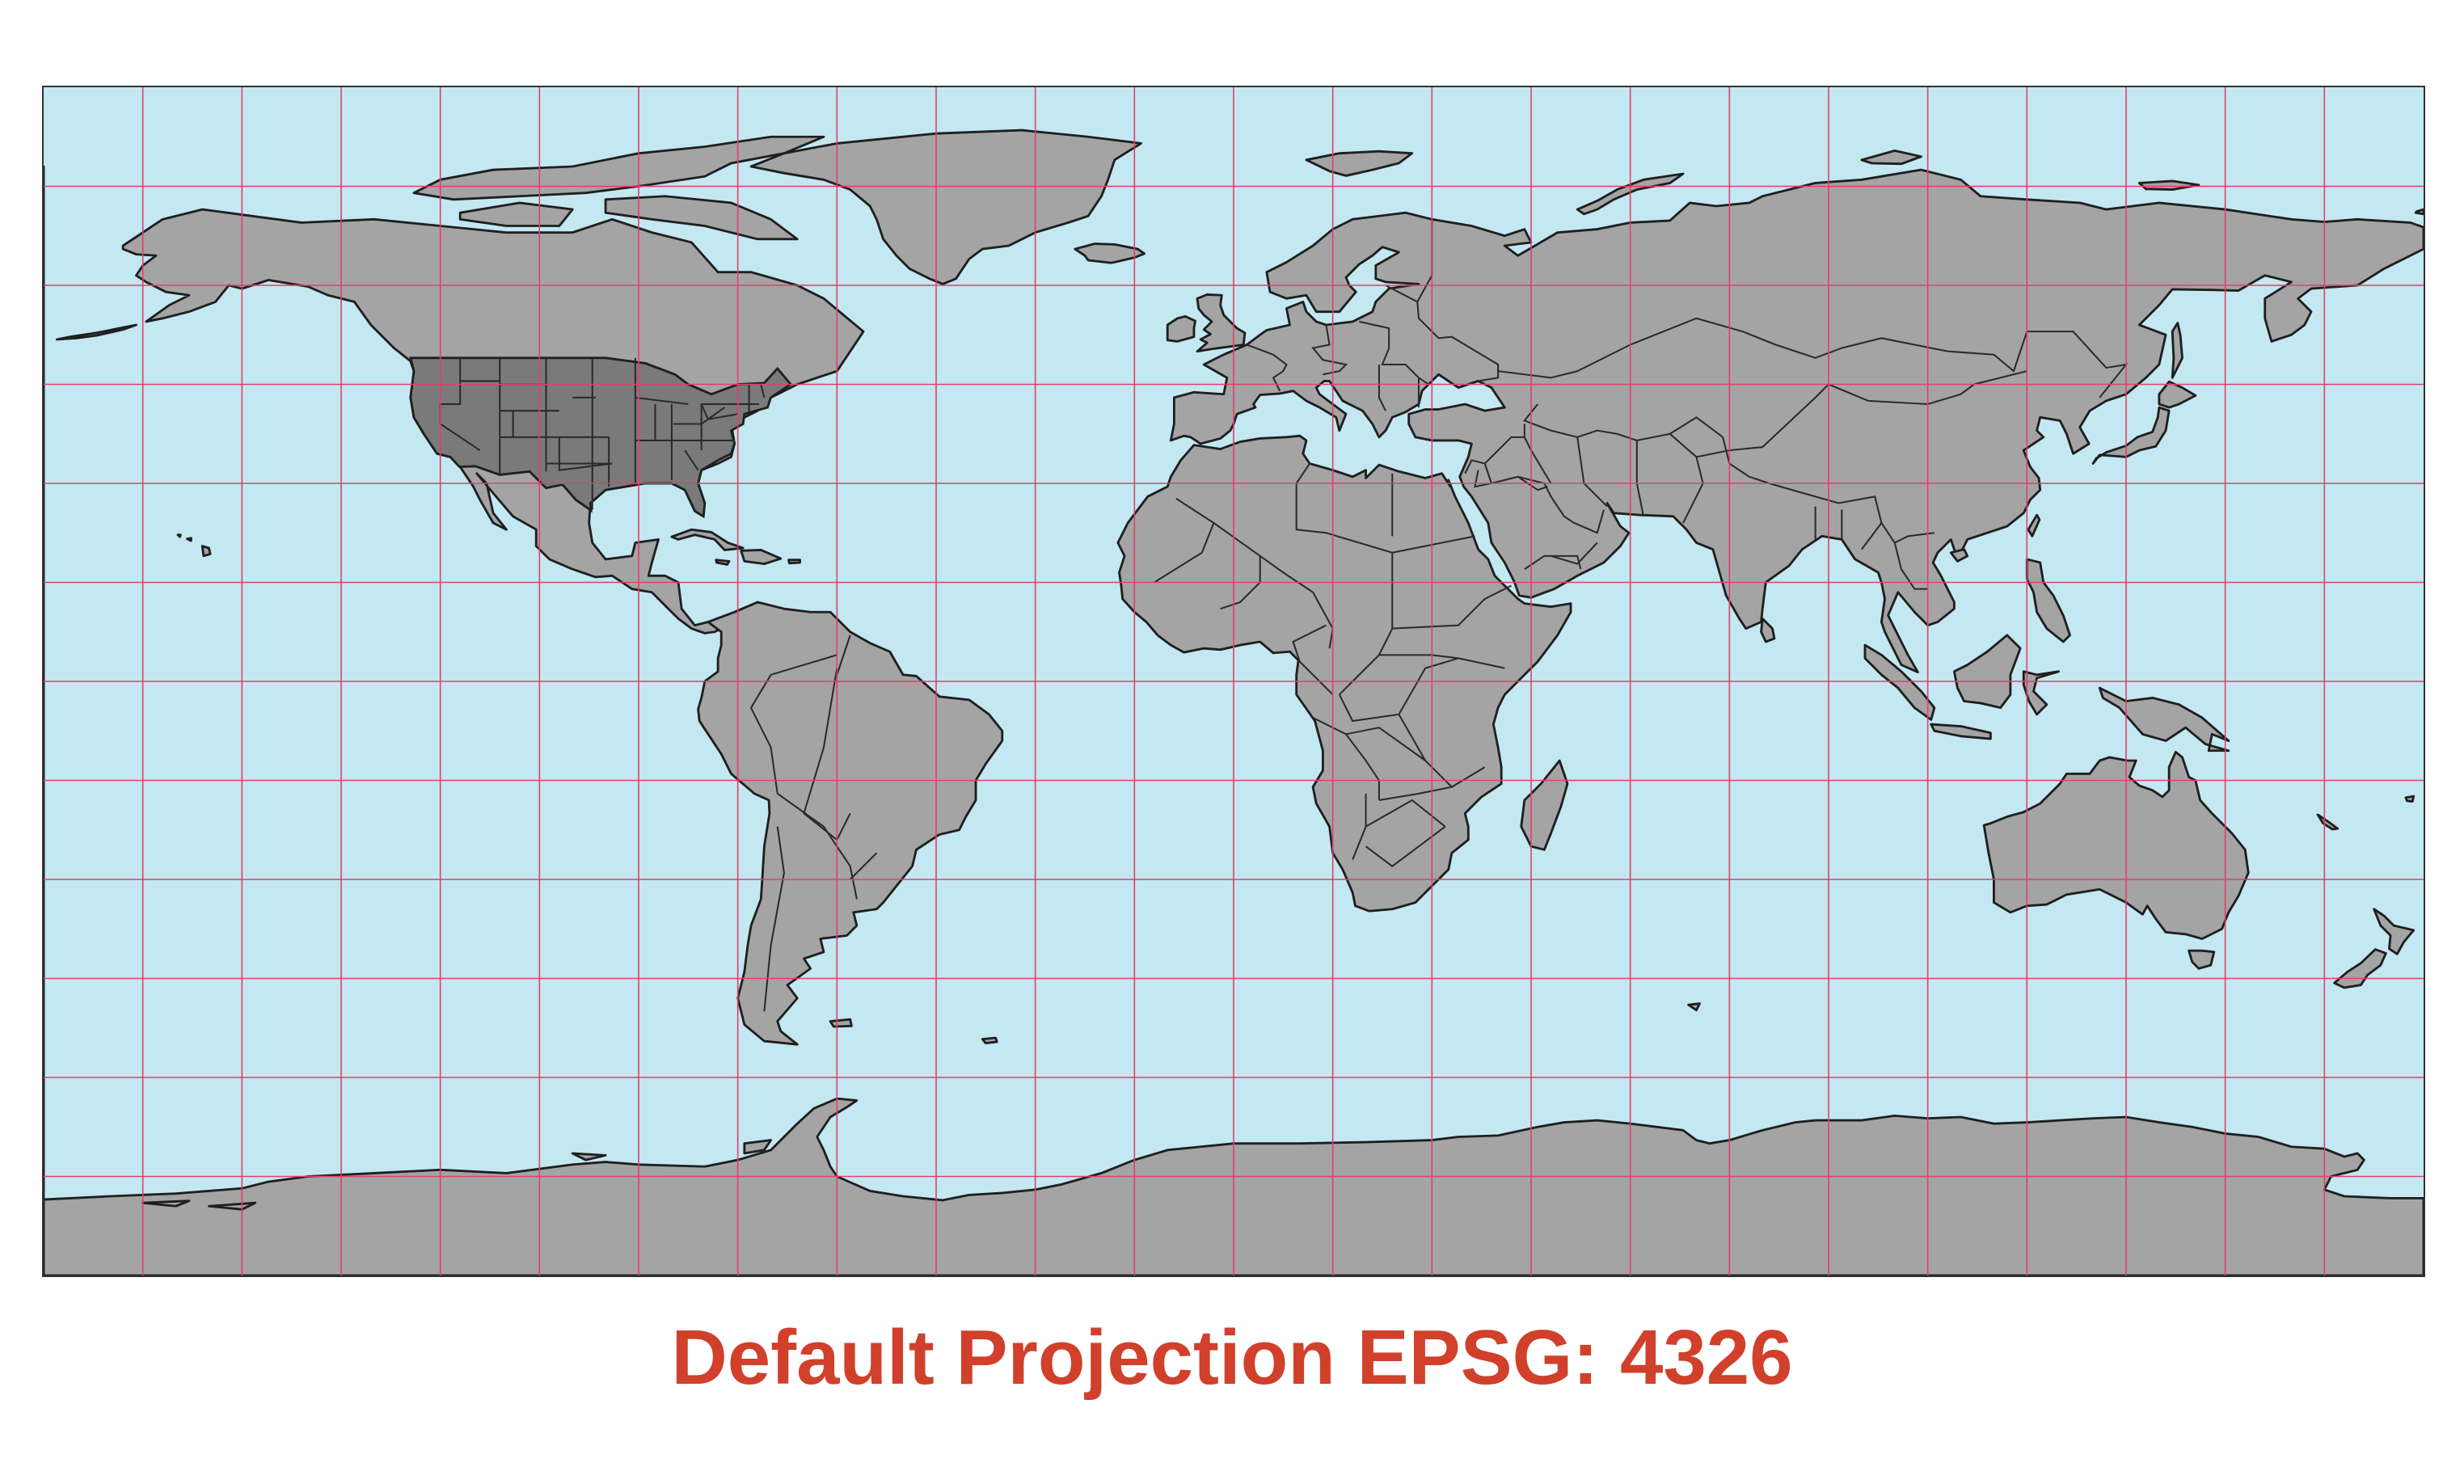  What do you see at coordinates (851, 823) in the screenshot?
I see `south-america` at bounding box center [851, 823].